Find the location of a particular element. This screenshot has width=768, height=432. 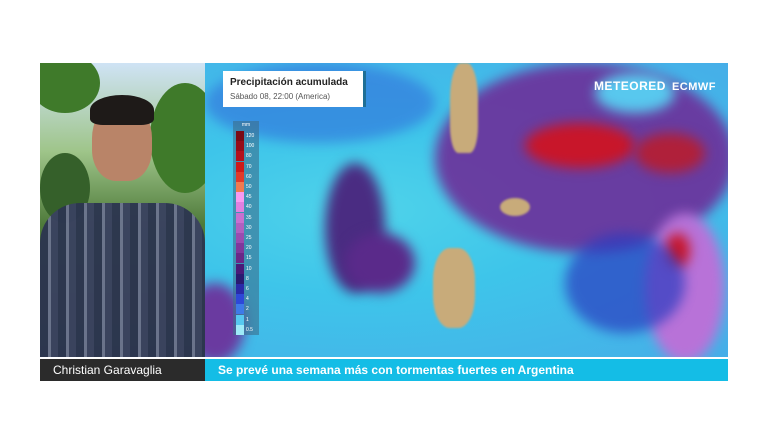

colorbar-level: 30 is located at coordinates (247, 227).